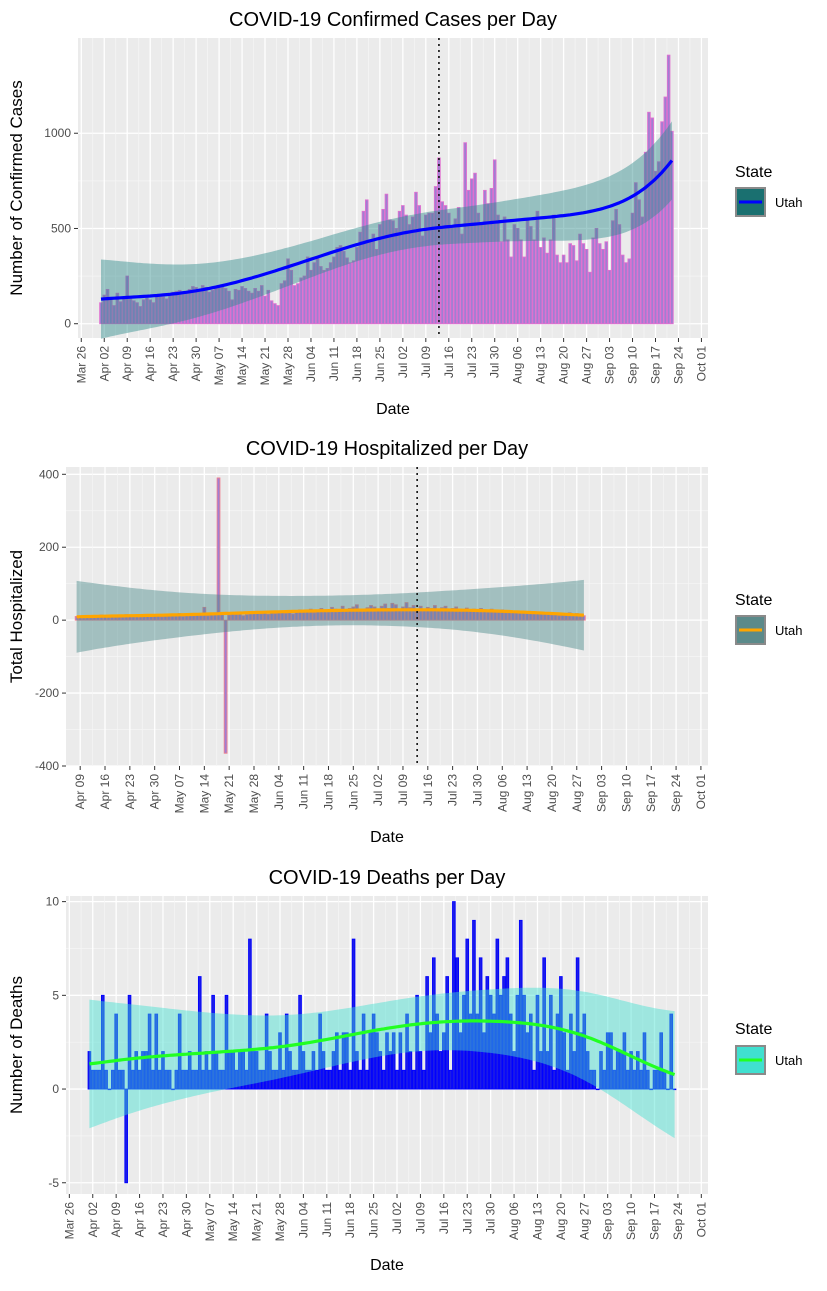 Image resolution: width=827 pixels, height=1291 pixels. Describe the element at coordinates (444, 1218) in the screenshot. I see `x-tick-label: Jul 16` at that location.